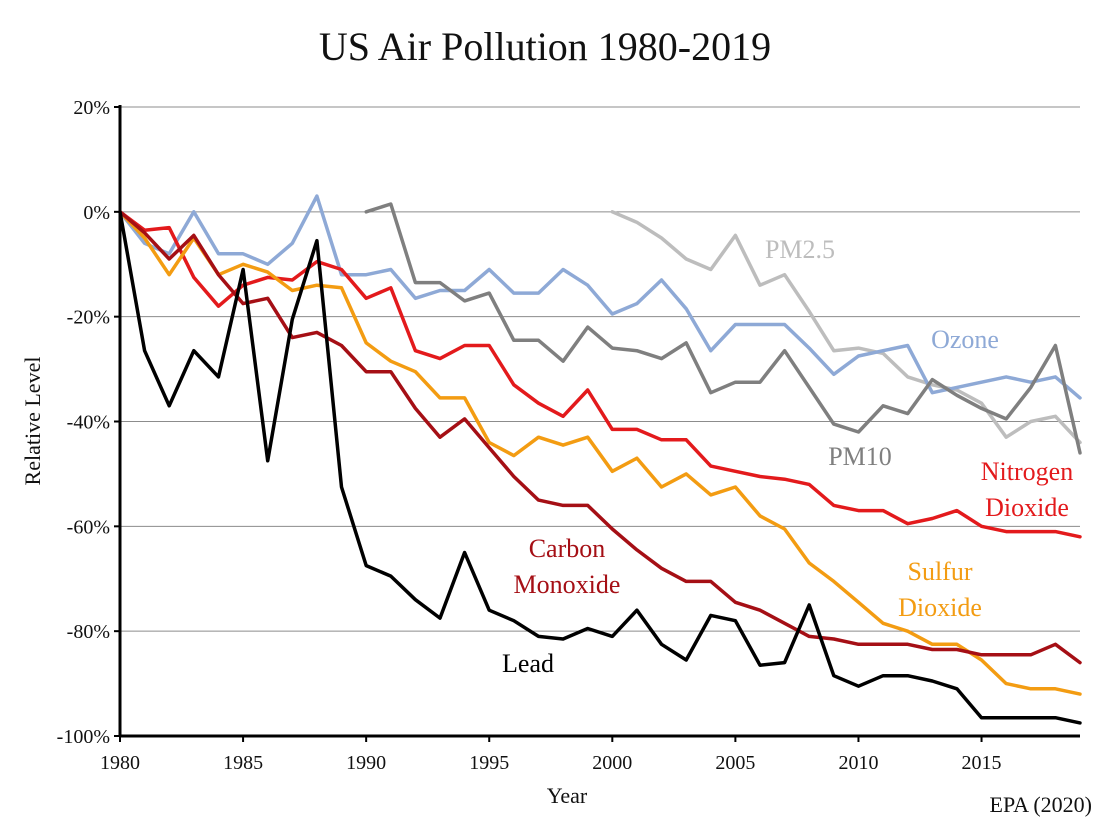 The image size is (1100, 825). I want to click on source-note: EPA (2020), so click(1041, 804).